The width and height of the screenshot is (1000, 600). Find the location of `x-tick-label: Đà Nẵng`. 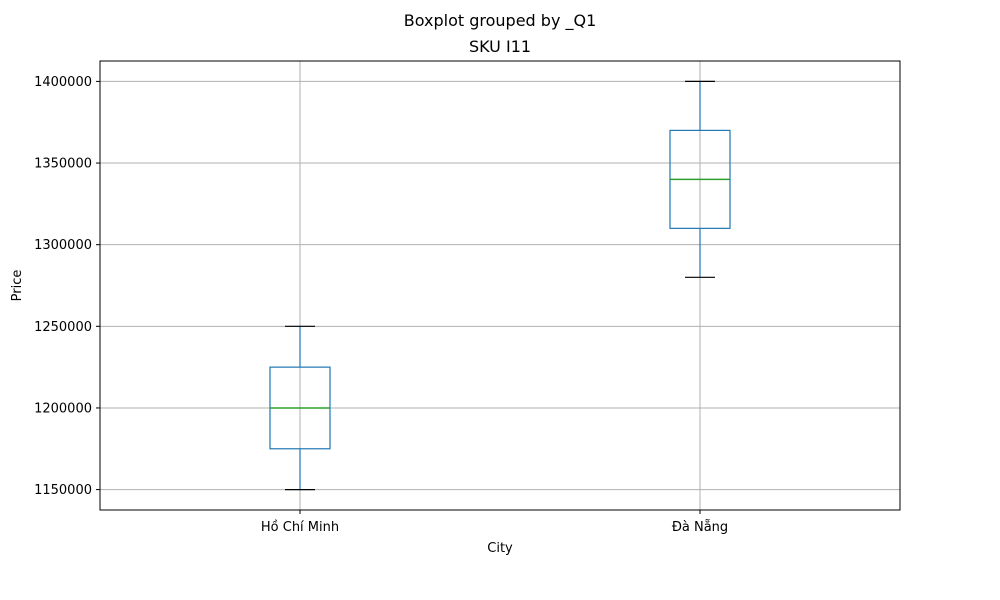

x-tick-label: Đà Nẵng is located at coordinates (700, 527).